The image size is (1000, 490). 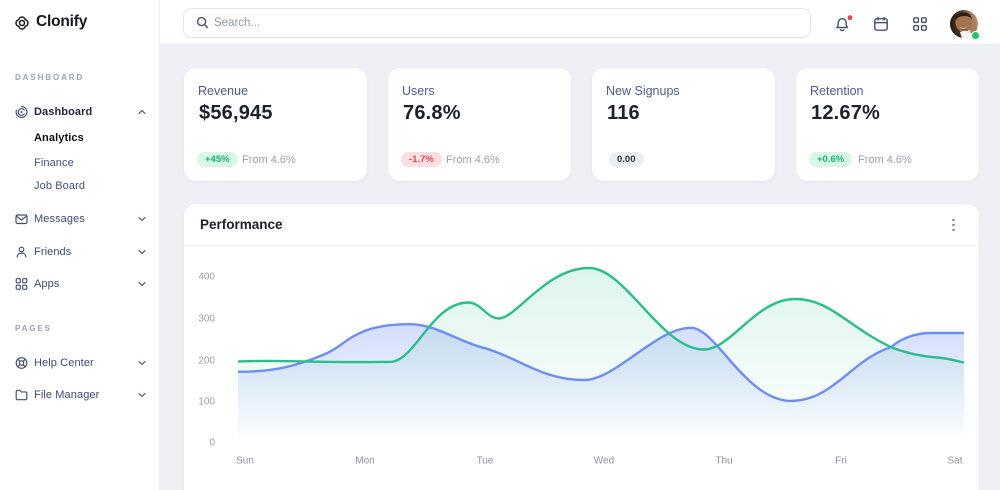 What do you see at coordinates (206, 402) in the screenshot?
I see `svg-text: 100` at bounding box center [206, 402].